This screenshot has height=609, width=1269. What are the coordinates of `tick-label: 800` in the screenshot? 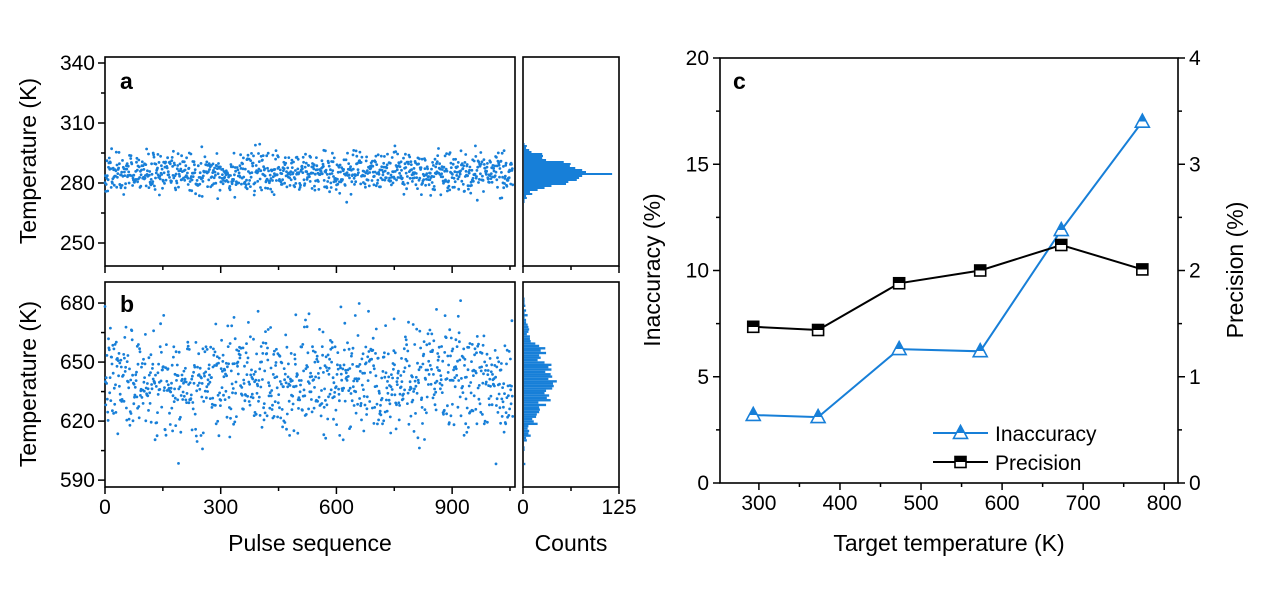 It's located at (1164, 503).